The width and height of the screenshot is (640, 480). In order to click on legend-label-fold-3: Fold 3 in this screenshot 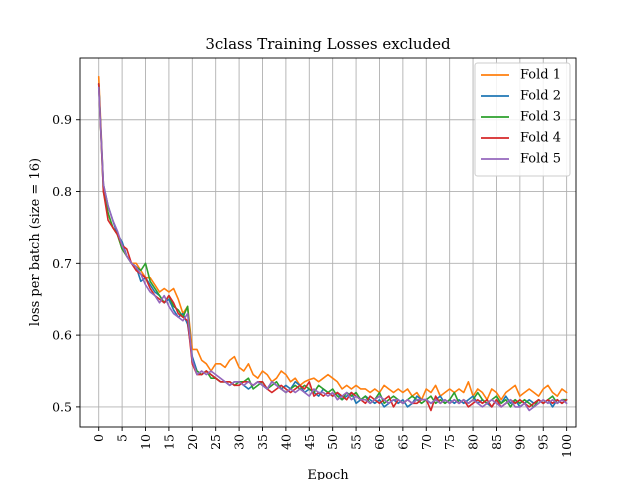, I will do `click(540, 117)`.